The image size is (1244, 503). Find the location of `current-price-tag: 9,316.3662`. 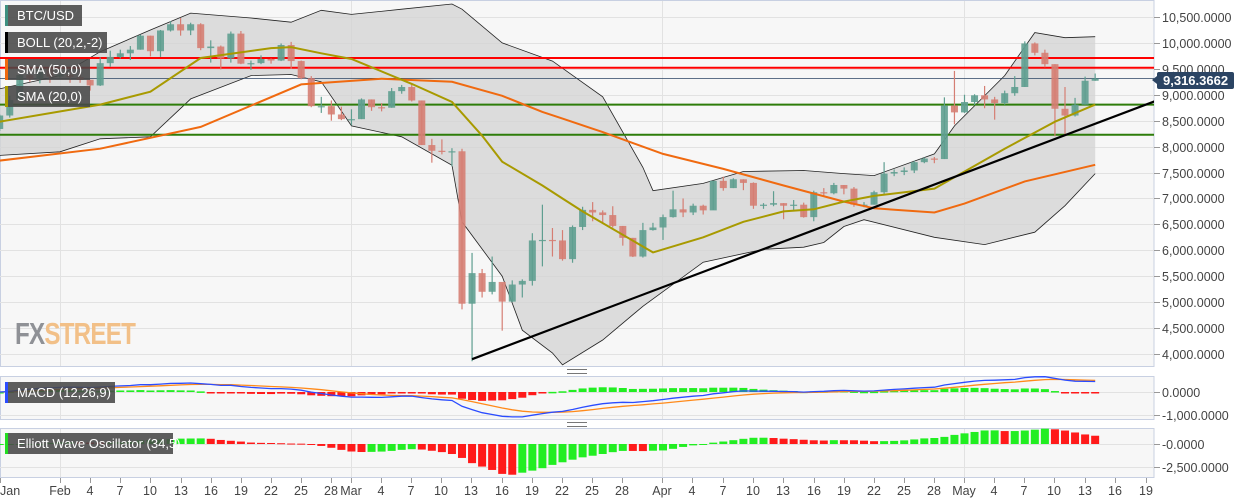

current-price-tag: 9,316.3662 is located at coordinates (1193, 80).